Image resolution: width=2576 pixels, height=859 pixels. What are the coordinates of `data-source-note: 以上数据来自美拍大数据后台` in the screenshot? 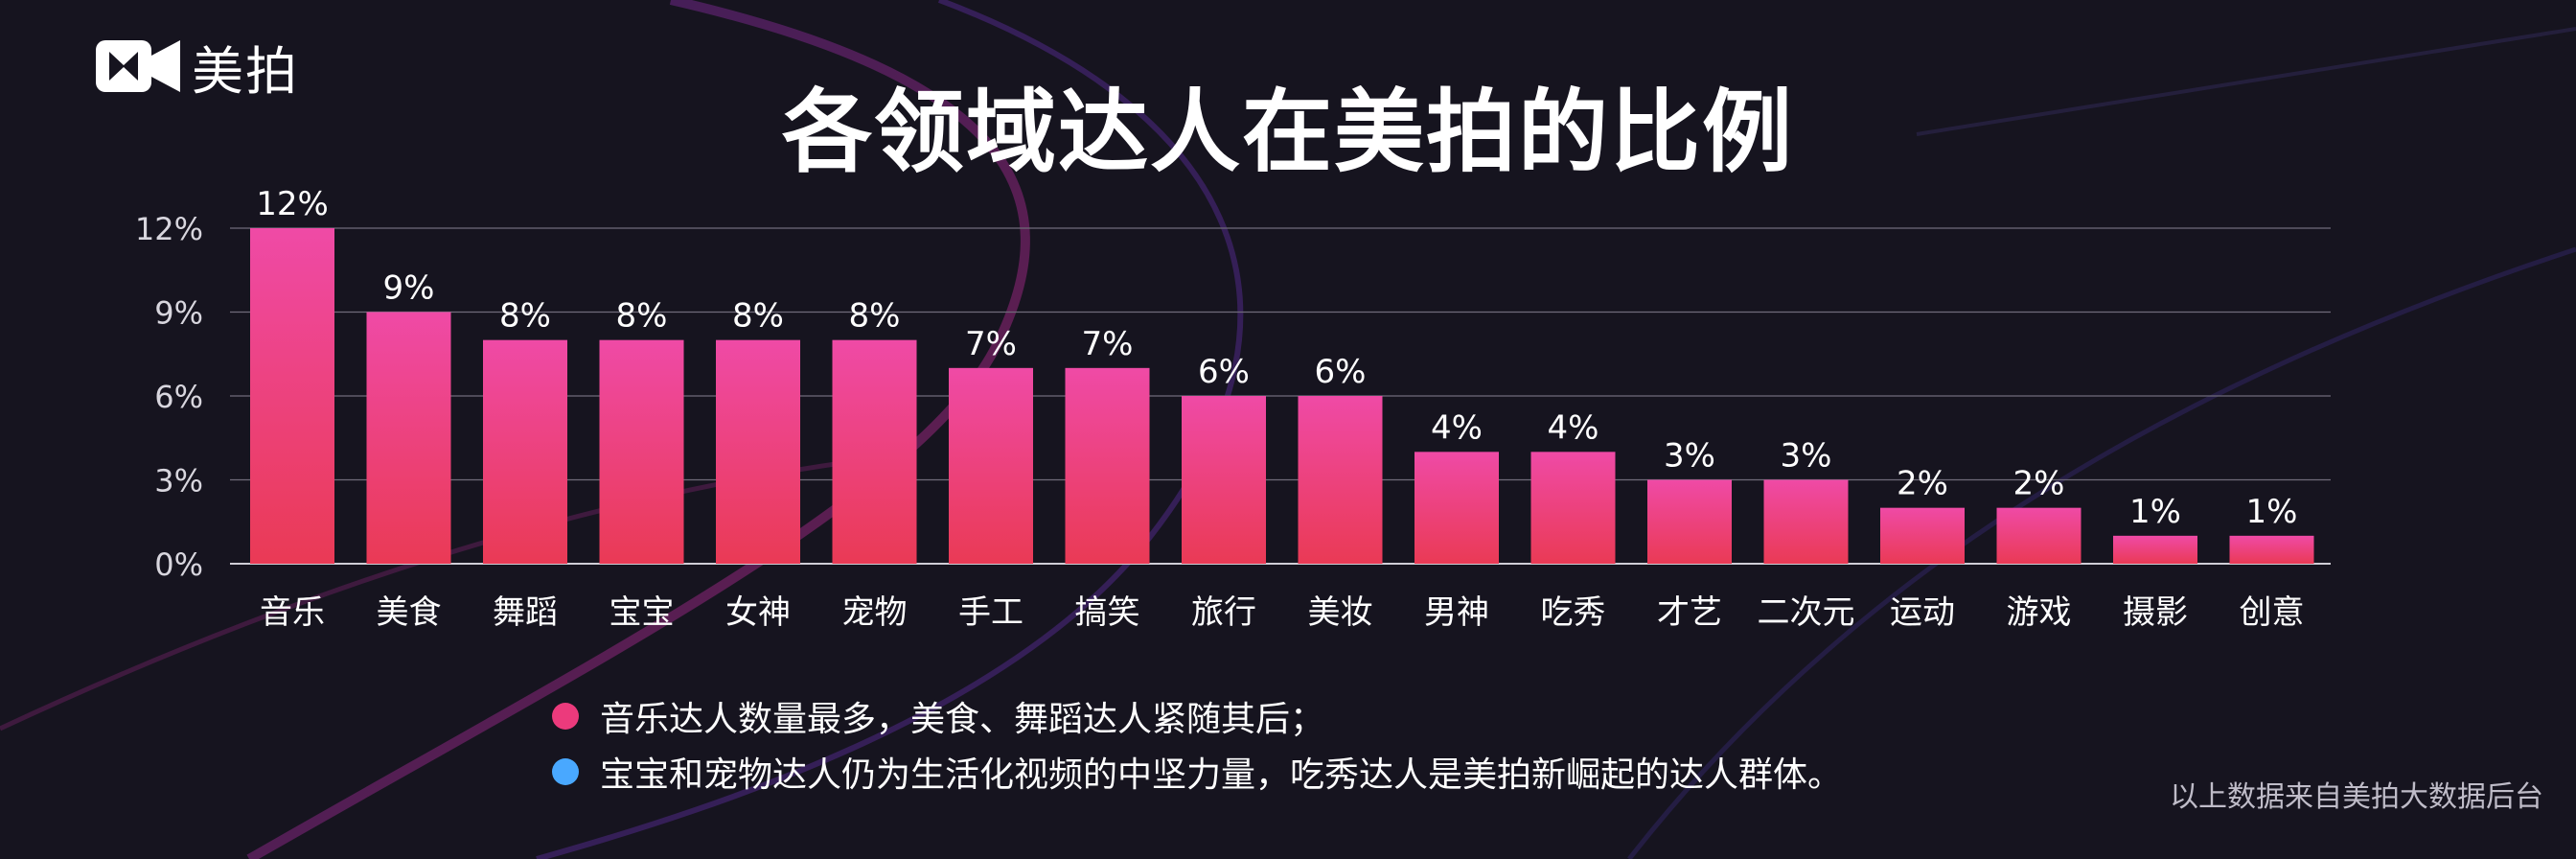 It's located at (2356, 797).